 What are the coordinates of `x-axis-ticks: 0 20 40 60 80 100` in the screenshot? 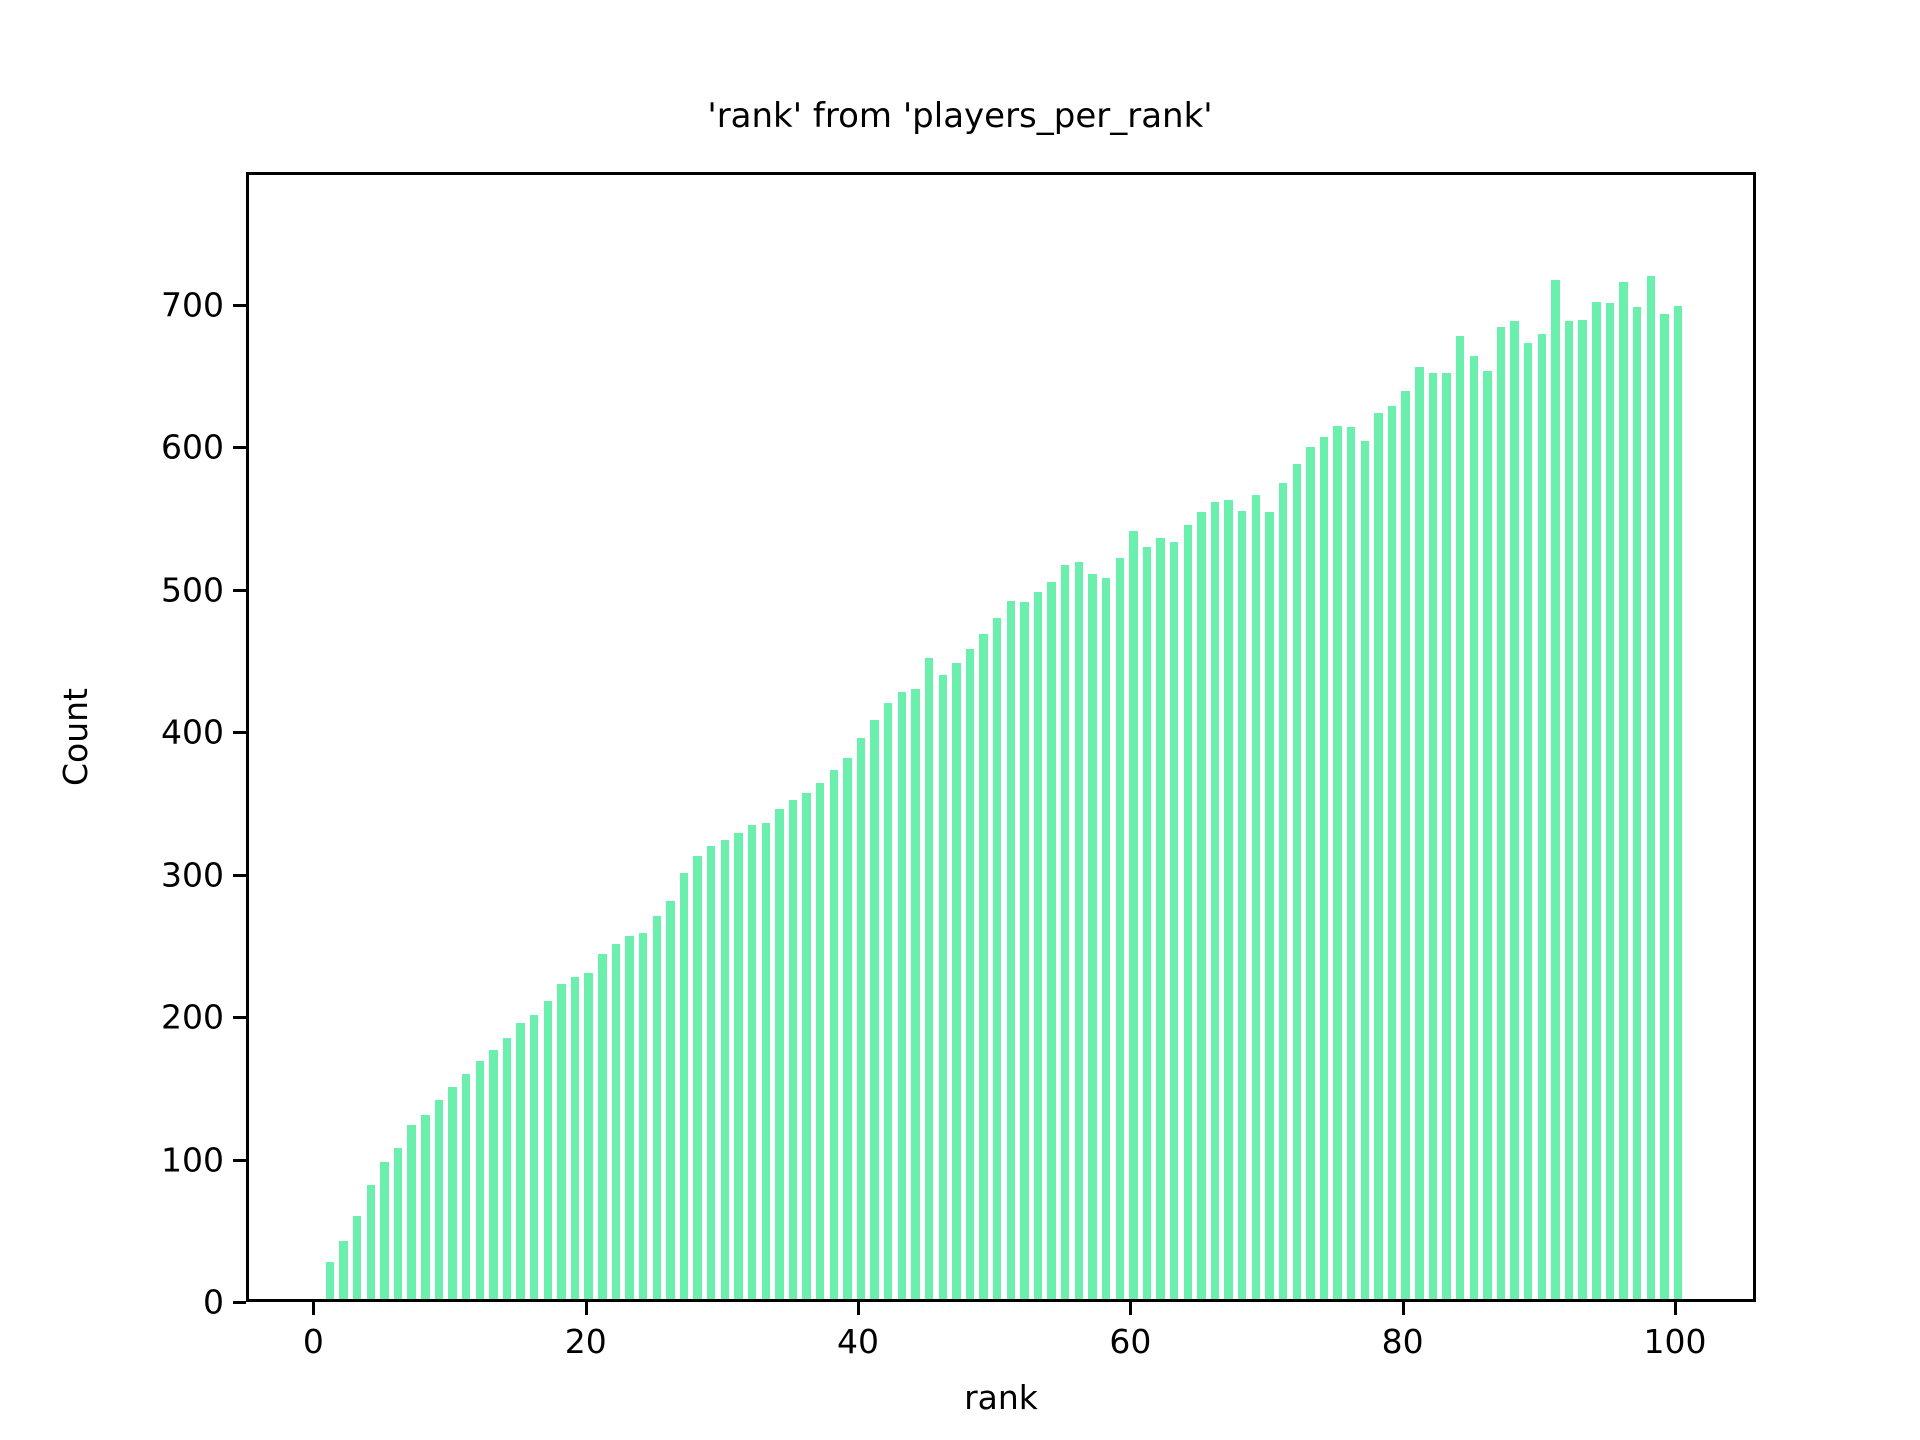 It's located at (1001, 1337).